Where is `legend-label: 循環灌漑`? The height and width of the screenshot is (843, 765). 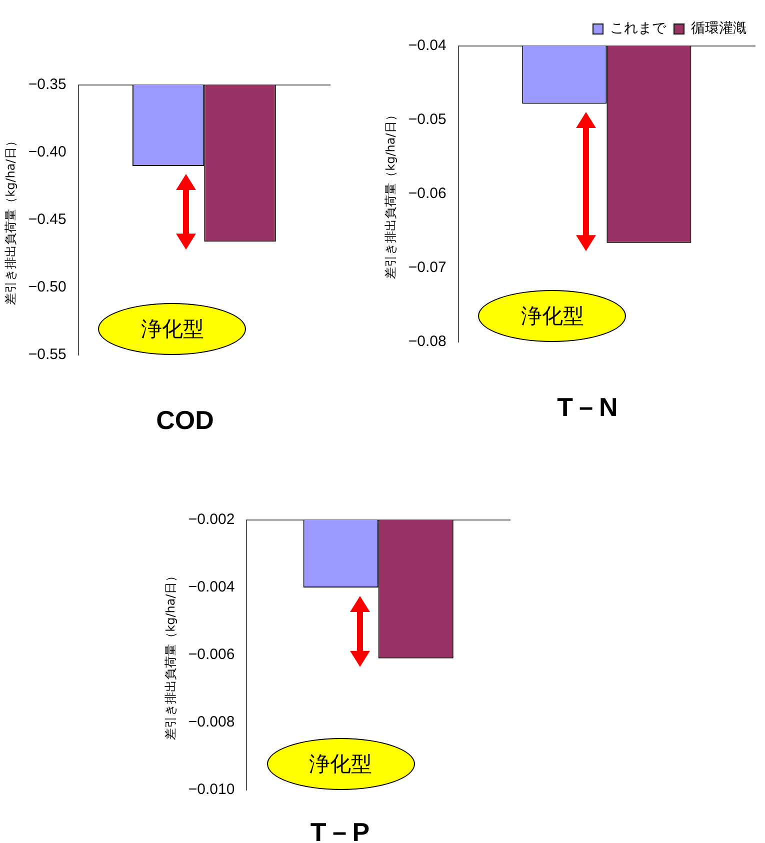
legend-label: 循環灌漑 is located at coordinates (719, 28).